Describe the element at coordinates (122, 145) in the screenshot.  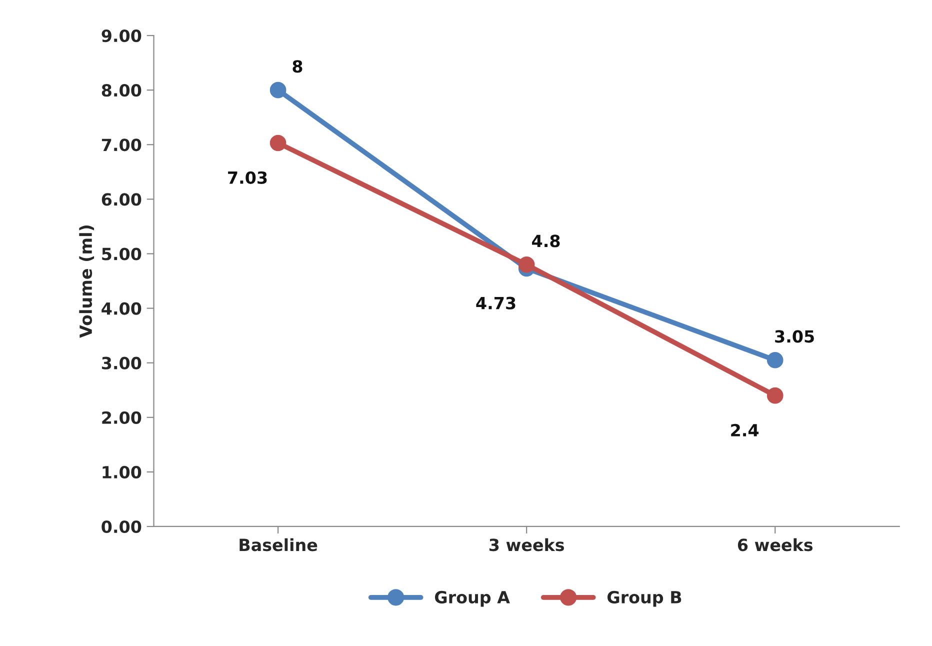
I see `y-tick-label: 7.00` at that location.